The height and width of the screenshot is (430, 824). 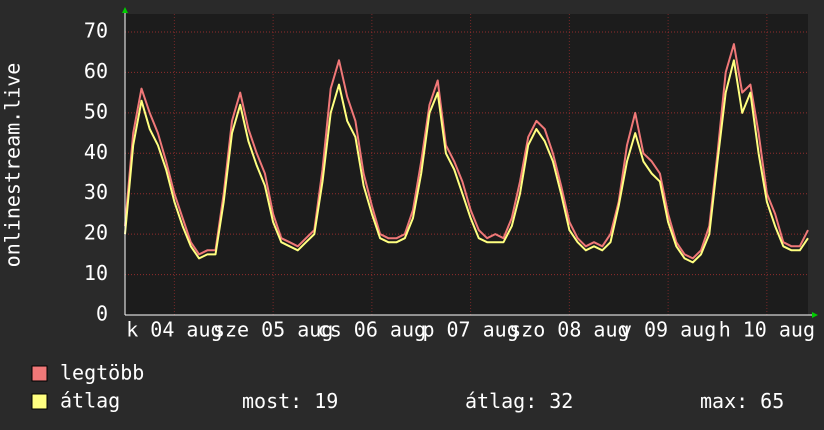 I want to click on y-tick-label: 60, so click(x=96, y=71).